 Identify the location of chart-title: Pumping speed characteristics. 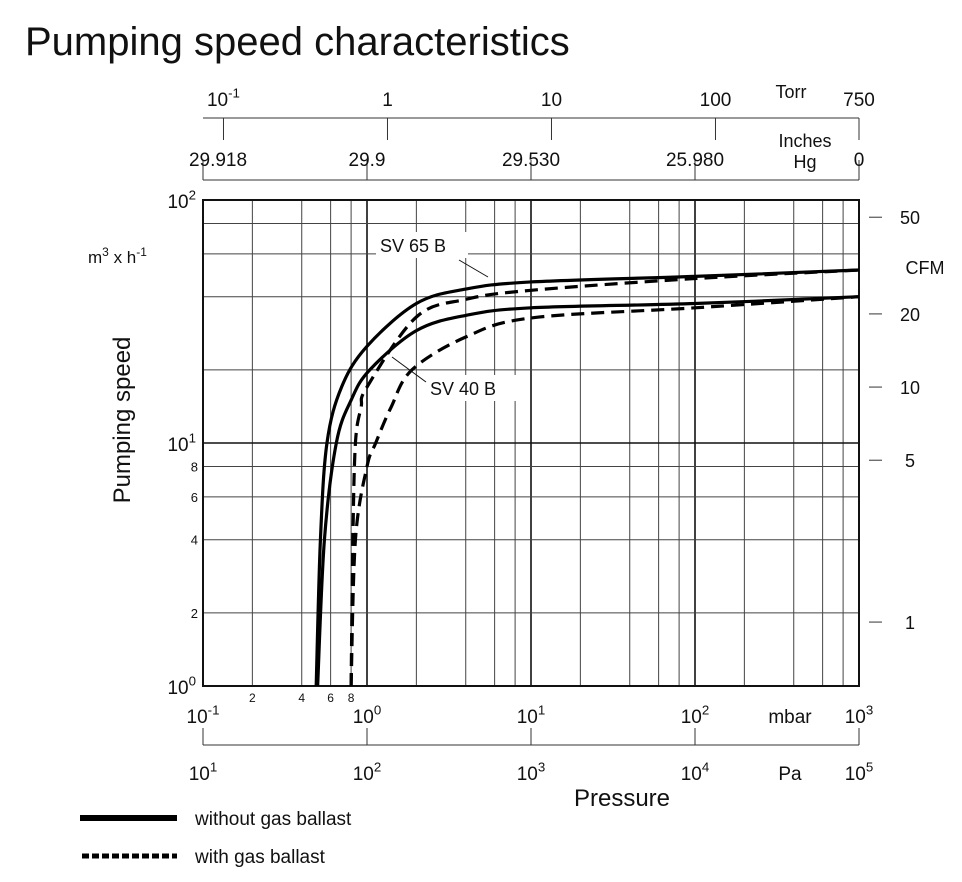
(297, 42).